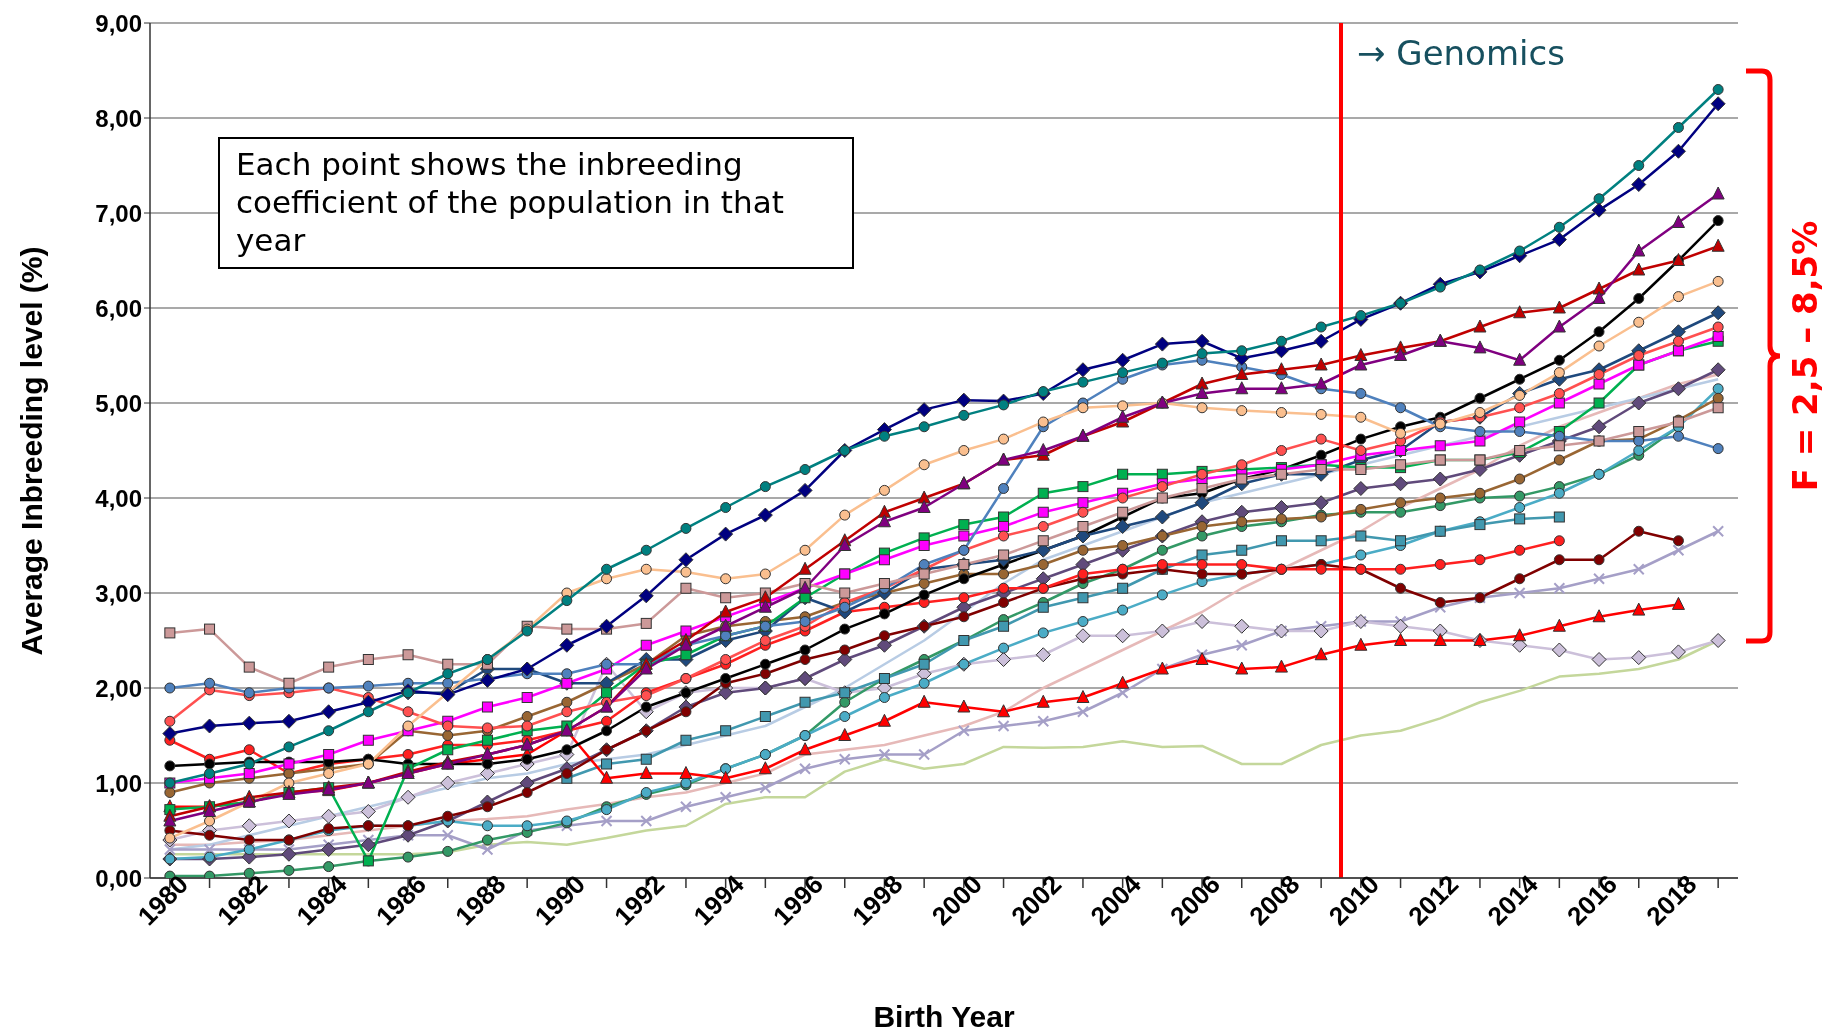  I want to click on y-tick-label: 6,00, so click(118, 308).